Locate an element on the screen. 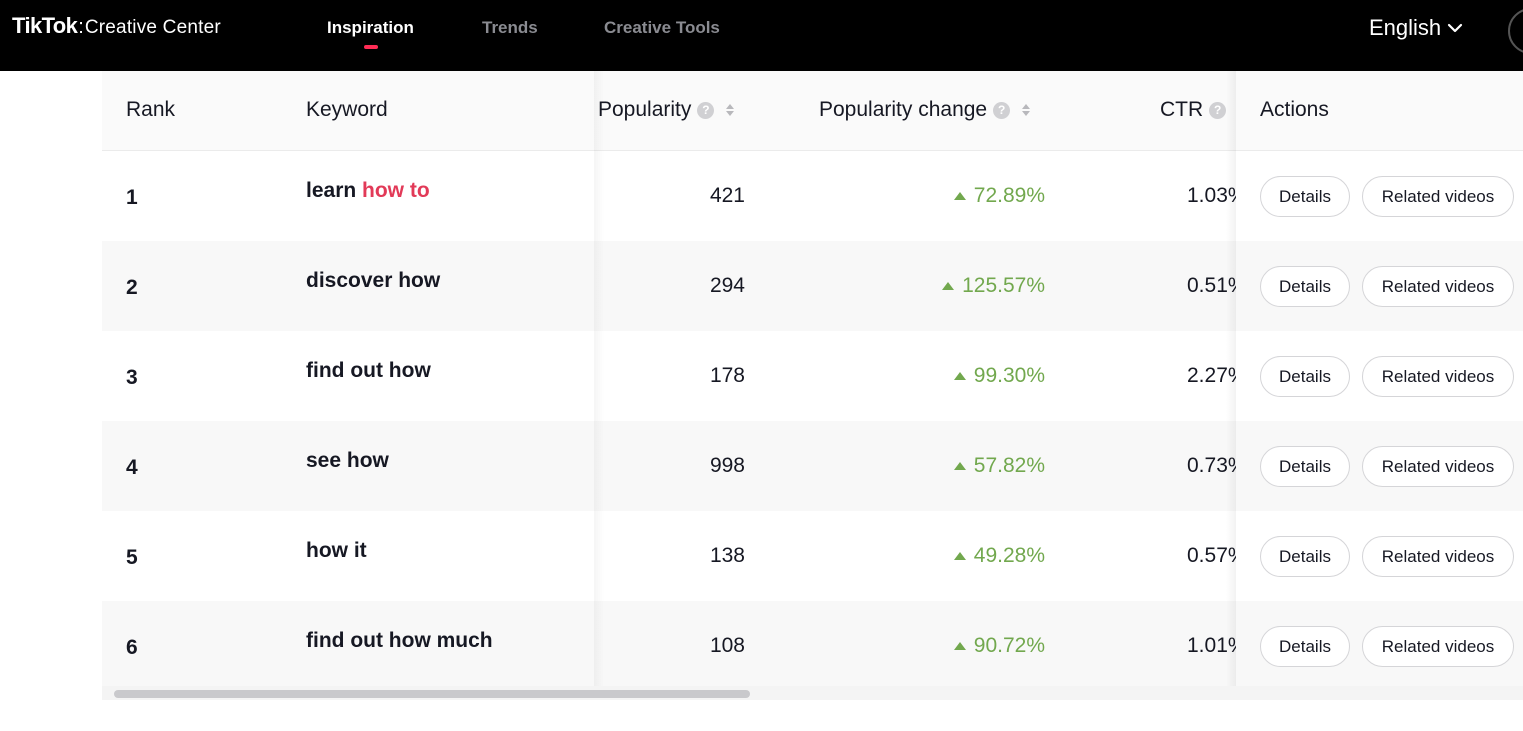 The height and width of the screenshot is (731, 1523). popularity-change-cell: 125.57% is located at coordinates (993, 286).